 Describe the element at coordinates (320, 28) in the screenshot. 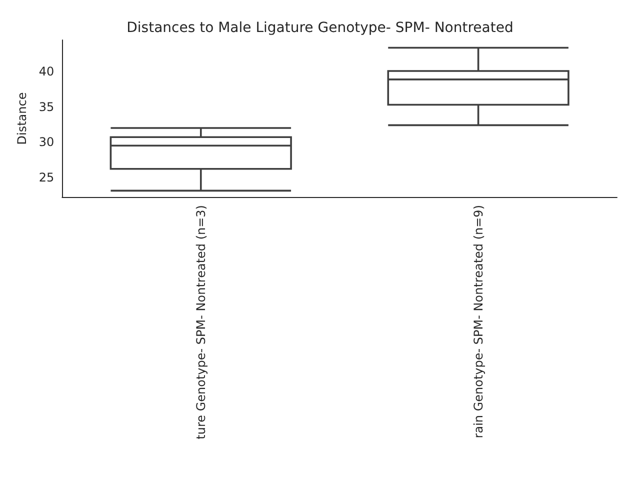

I see `chart-title: Distances to Male Ligature Genotype- SPM- Nontreated` at that location.